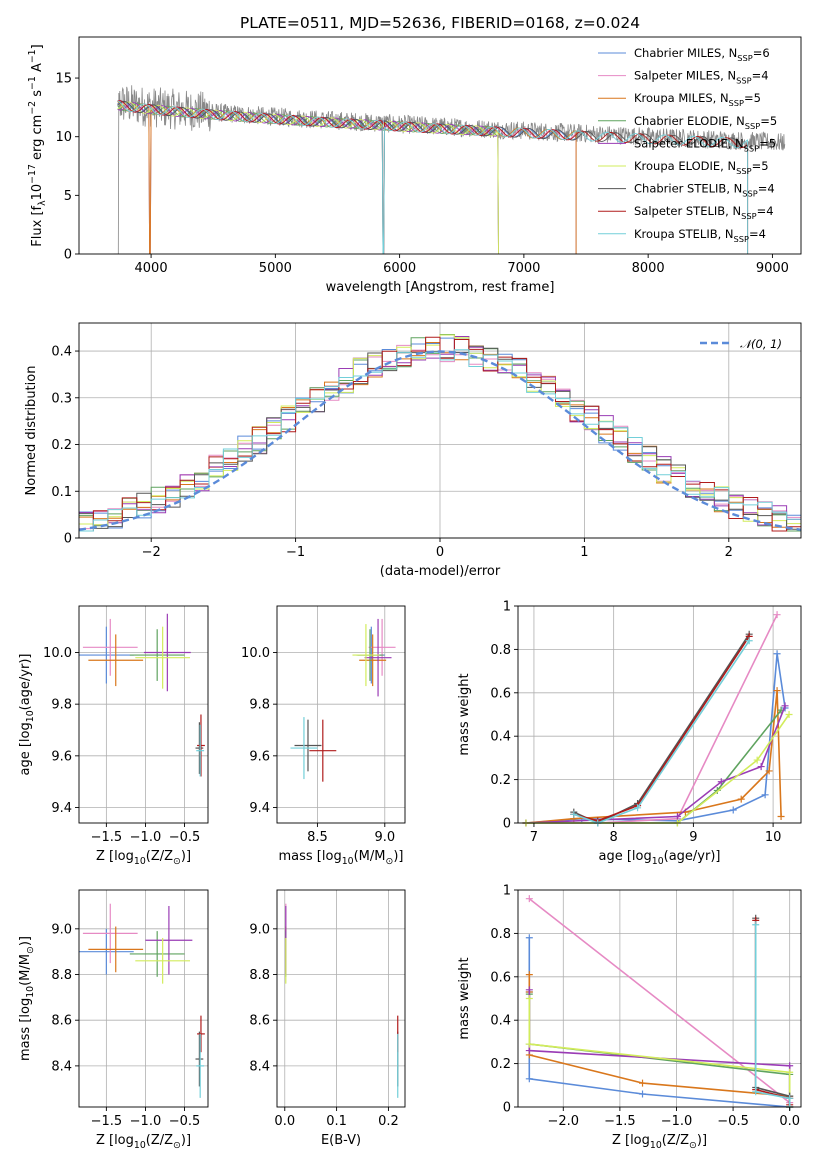 The image size is (819, 1170). Describe the element at coordinates (693, 837) in the screenshot. I see `x-tick-label: 9` at that location.